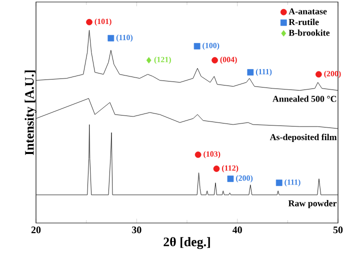 The height and width of the screenshot is (263, 354). What do you see at coordinates (307, 11) in the screenshot?
I see `legend-label: A-anatase` at bounding box center [307, 11].